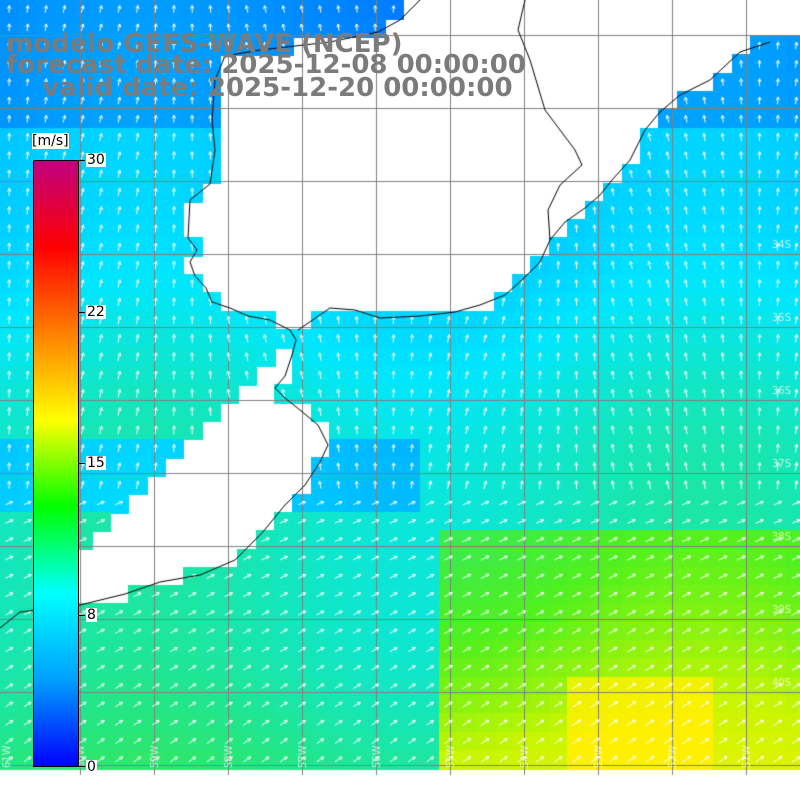 This screenshot has height=800, width=800. I want to click on colorbar-tick-label: 30, so click(96, 160).